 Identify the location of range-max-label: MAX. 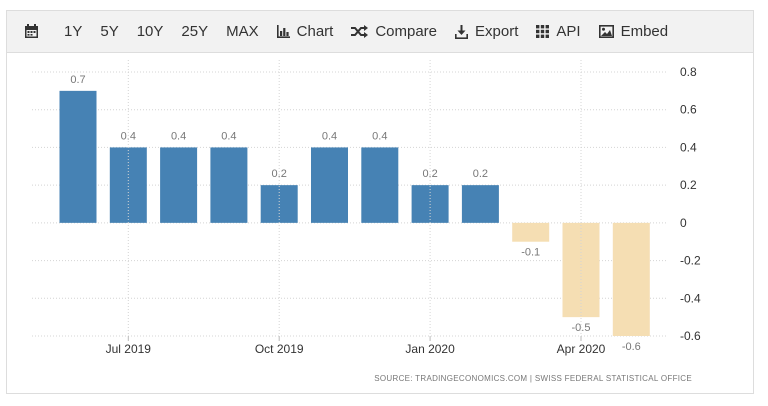
(242, 31).